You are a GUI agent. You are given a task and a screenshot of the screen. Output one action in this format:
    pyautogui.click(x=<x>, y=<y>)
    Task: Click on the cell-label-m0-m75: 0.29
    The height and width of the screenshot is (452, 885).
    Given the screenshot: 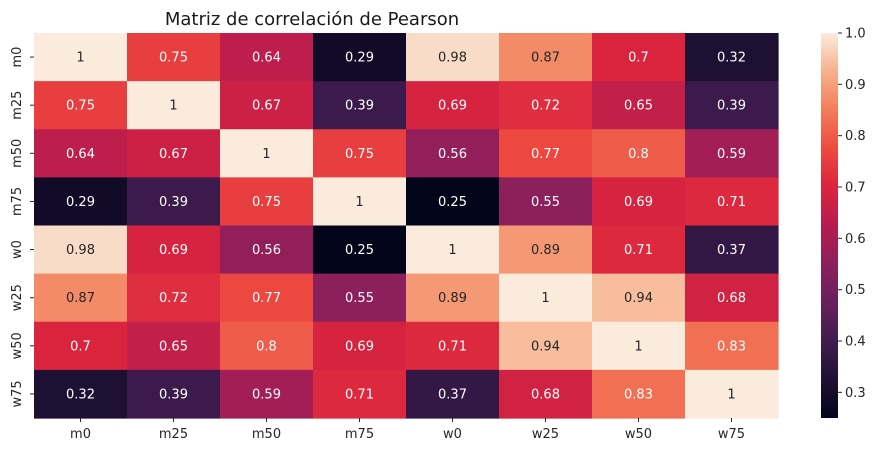 What is the action you would take?
    pyautogui.click(x=359, y=58)
    